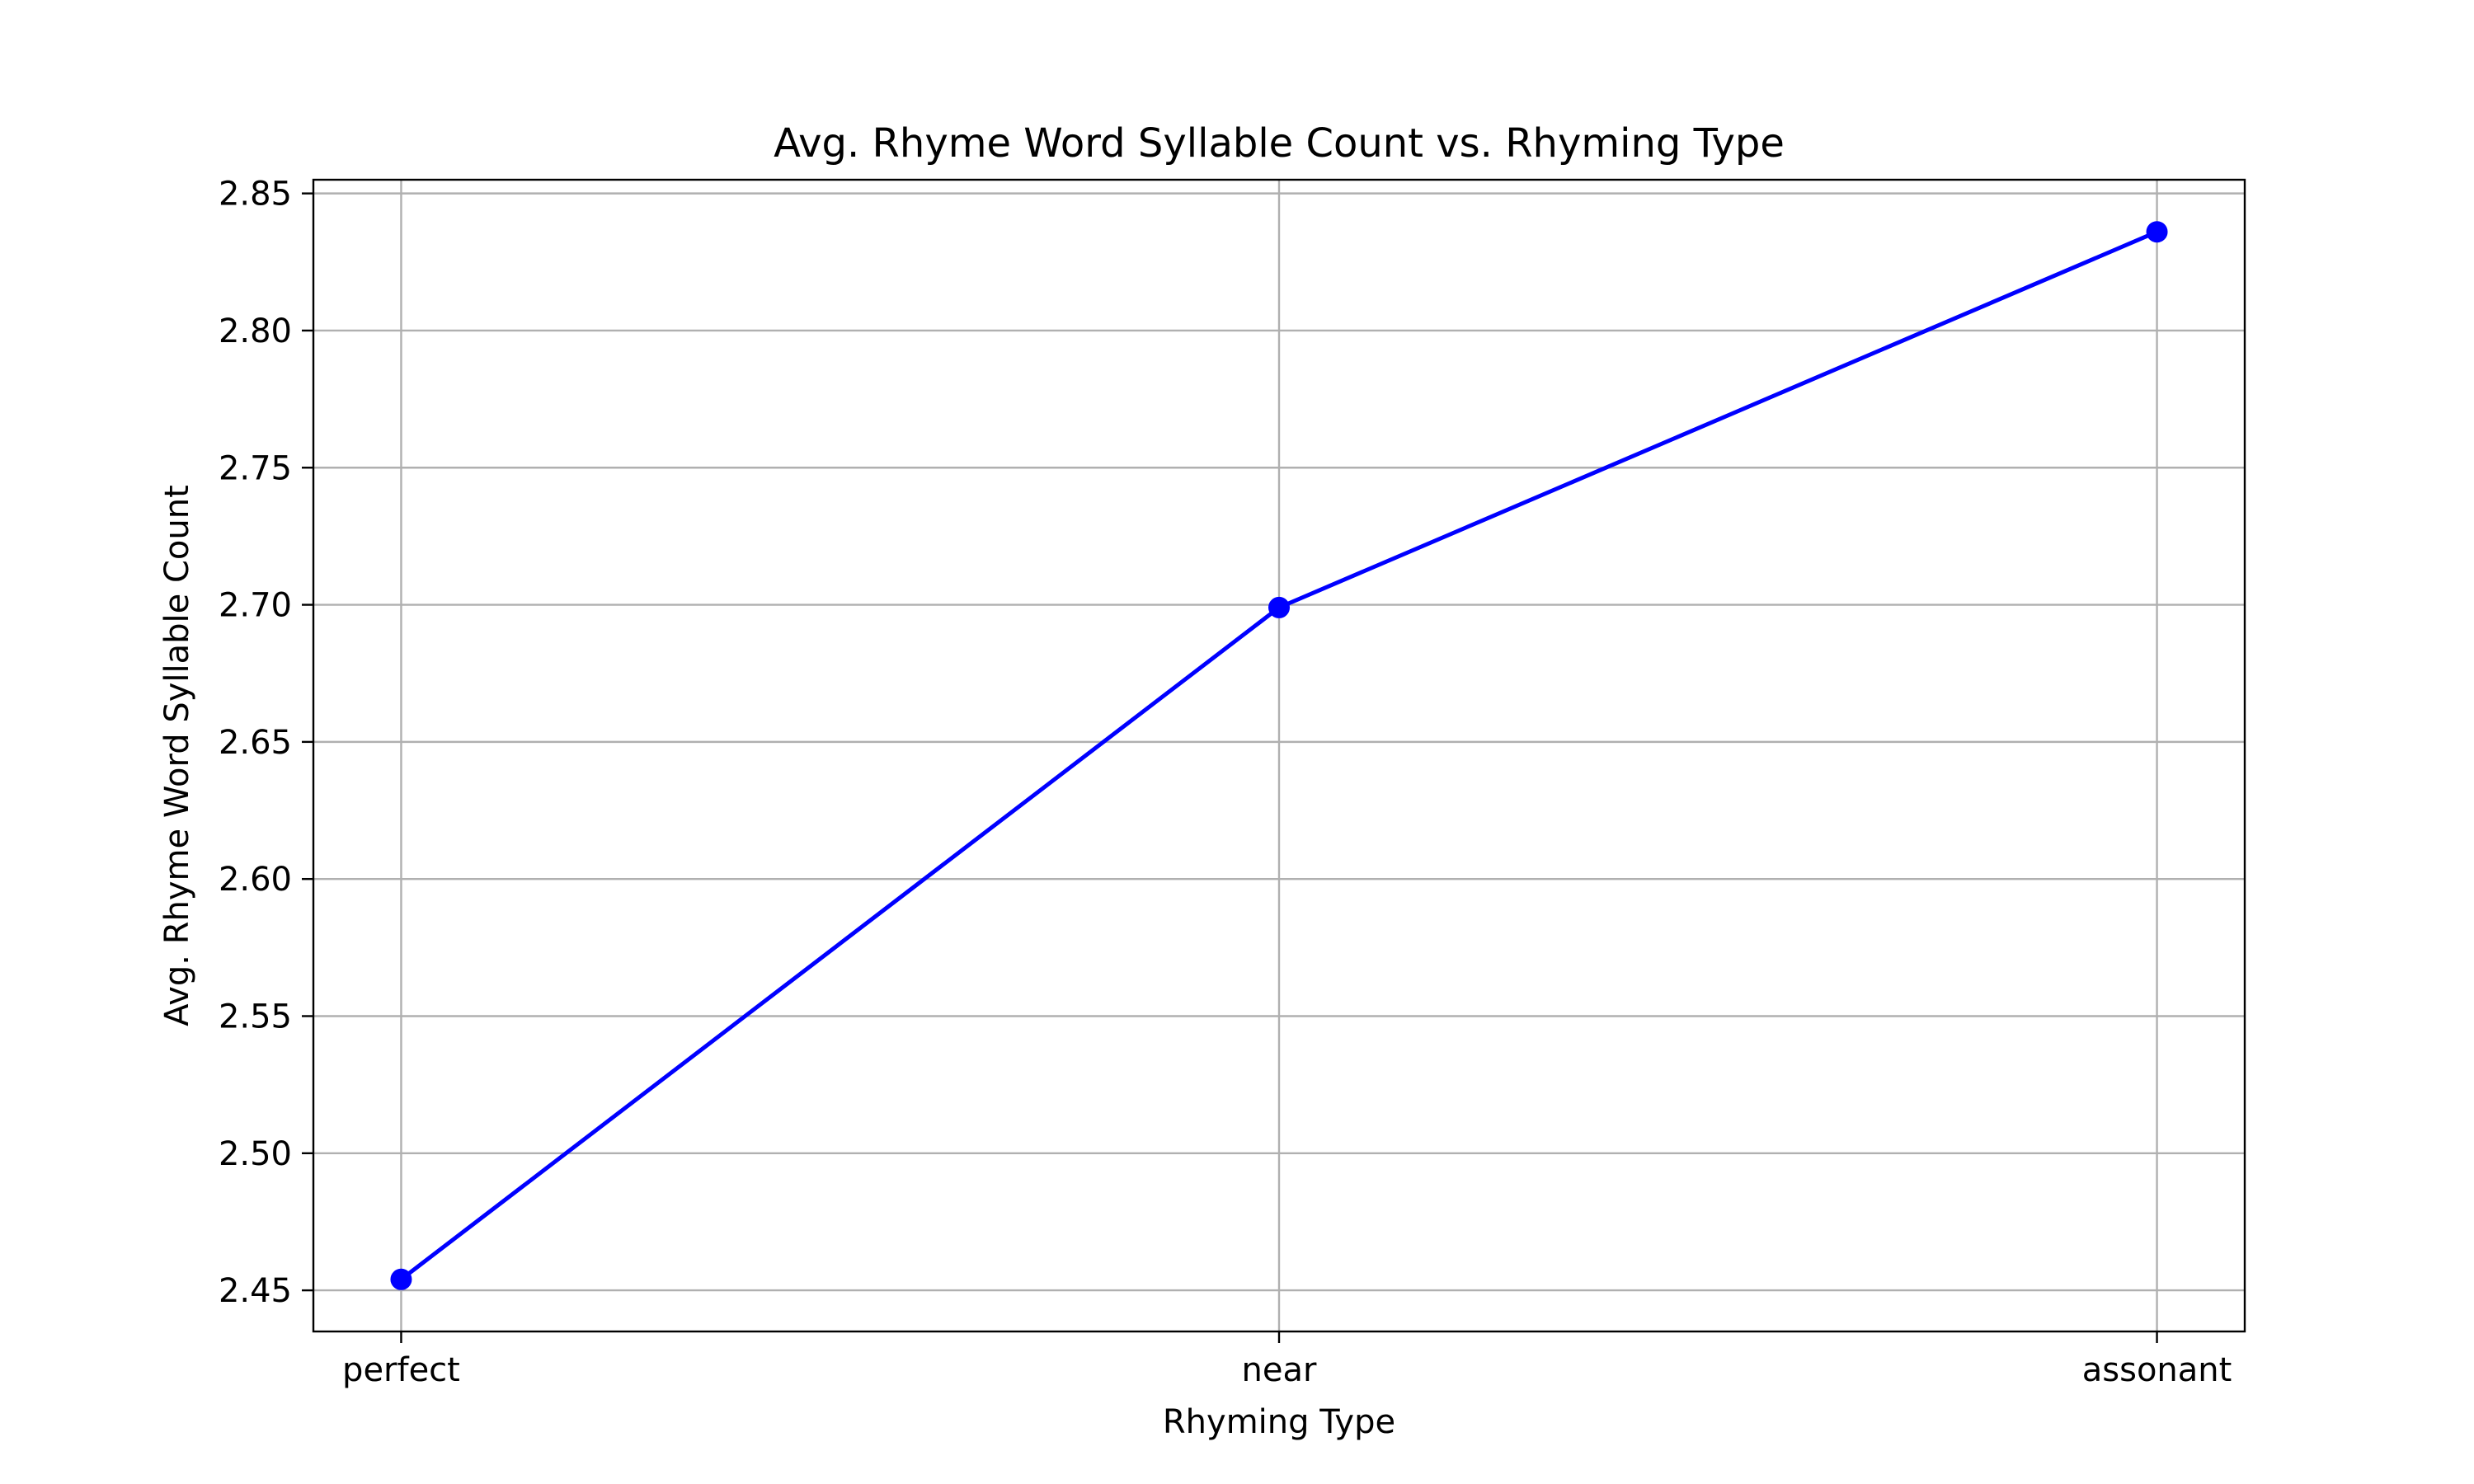 The width and height of the screenshot is (2474, 1484). What do you see at coordinates (255, 468) in the screenshot?
I see `y-tick-label: 2.75` at bounding box center [255, 468].